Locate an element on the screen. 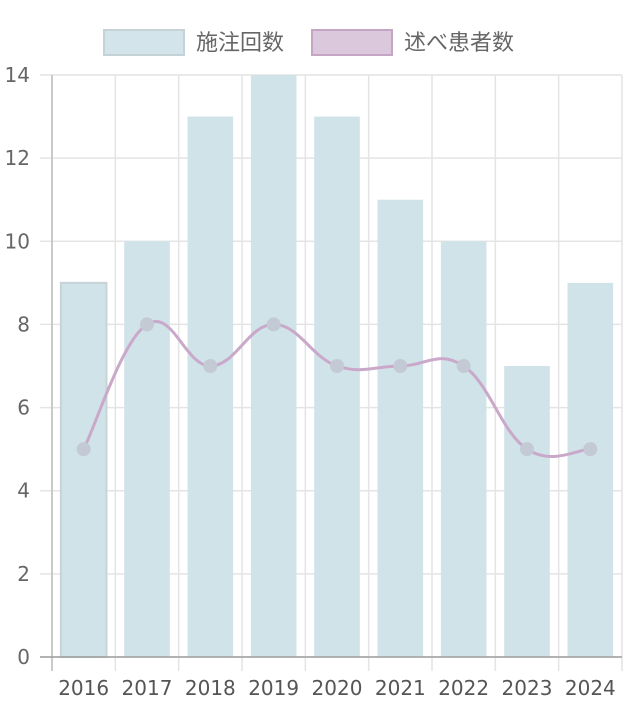 Image resolution: width=640 pixels, height=728 pixels. x-tick-label: 2021 is located at coordinates (400, 688).